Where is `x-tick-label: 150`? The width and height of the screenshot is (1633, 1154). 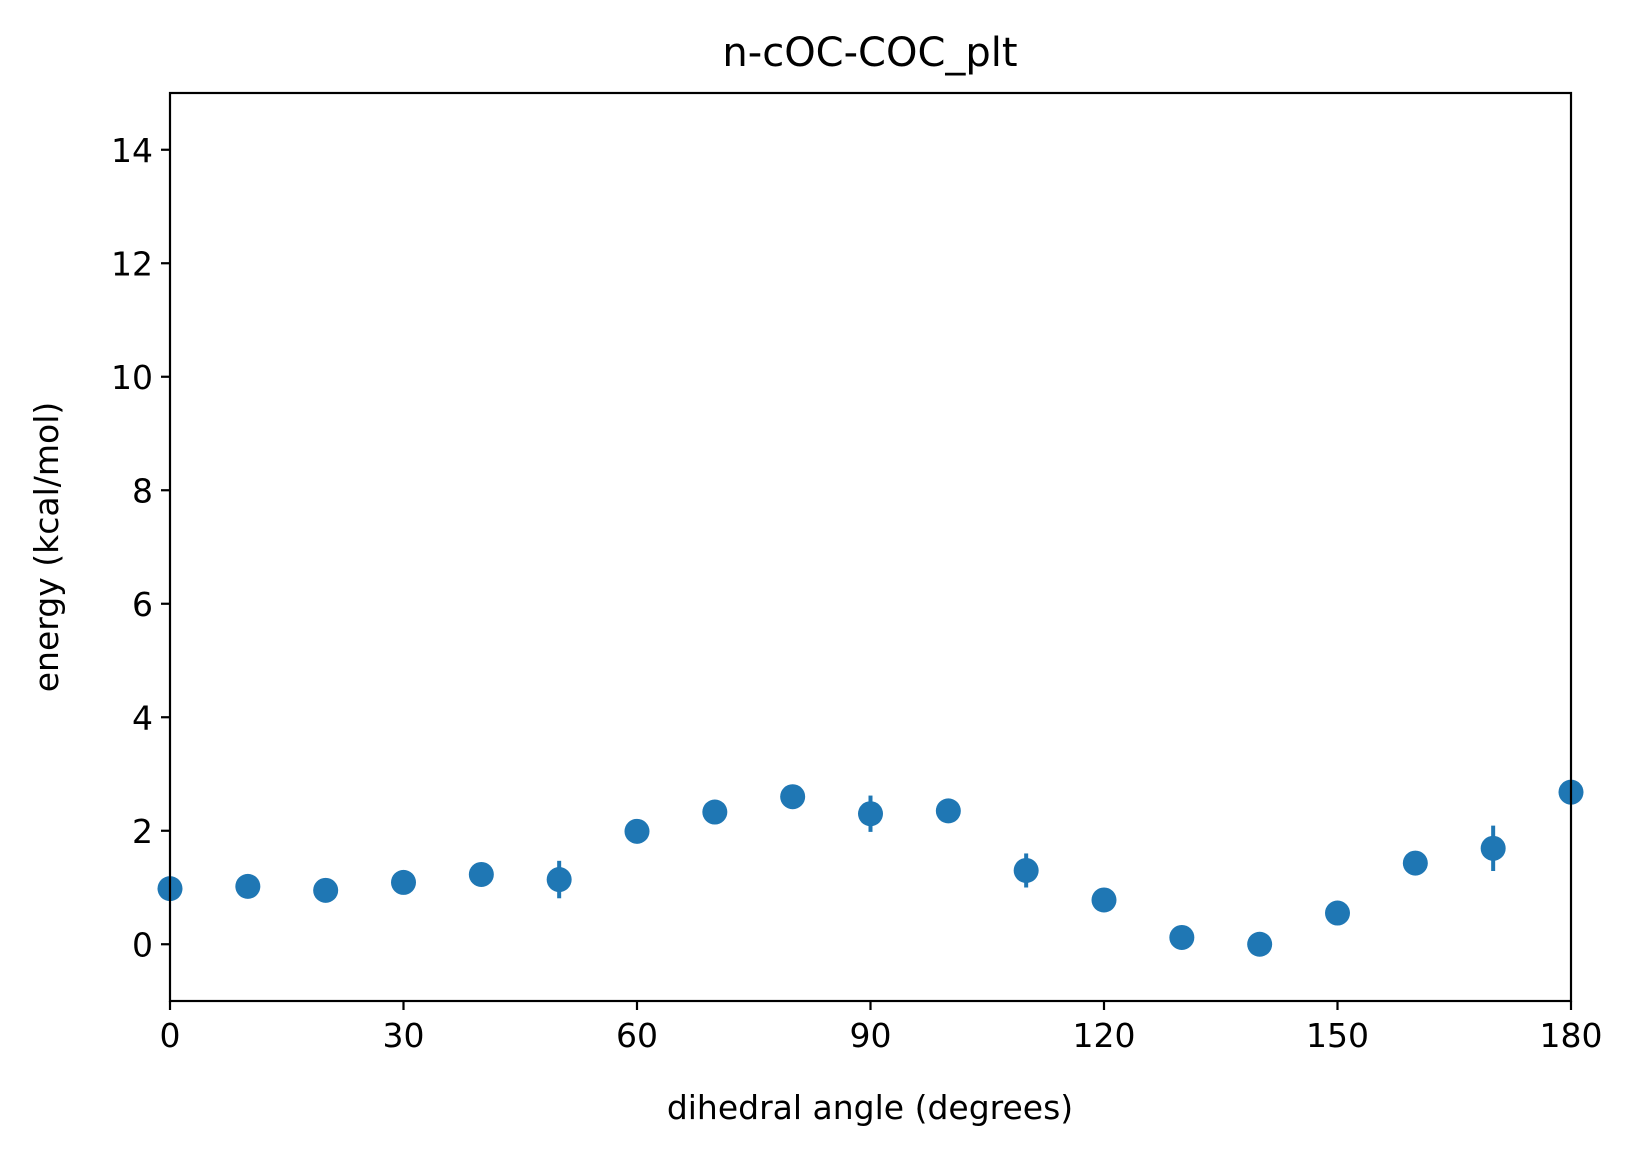
x-tick-label: 150 is located at coordinates (1337, 1035).